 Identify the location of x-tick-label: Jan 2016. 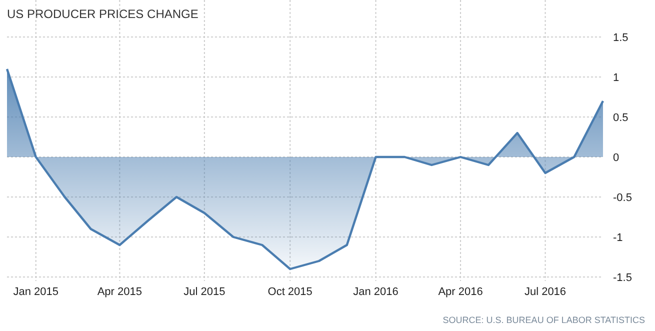
(375, 292).